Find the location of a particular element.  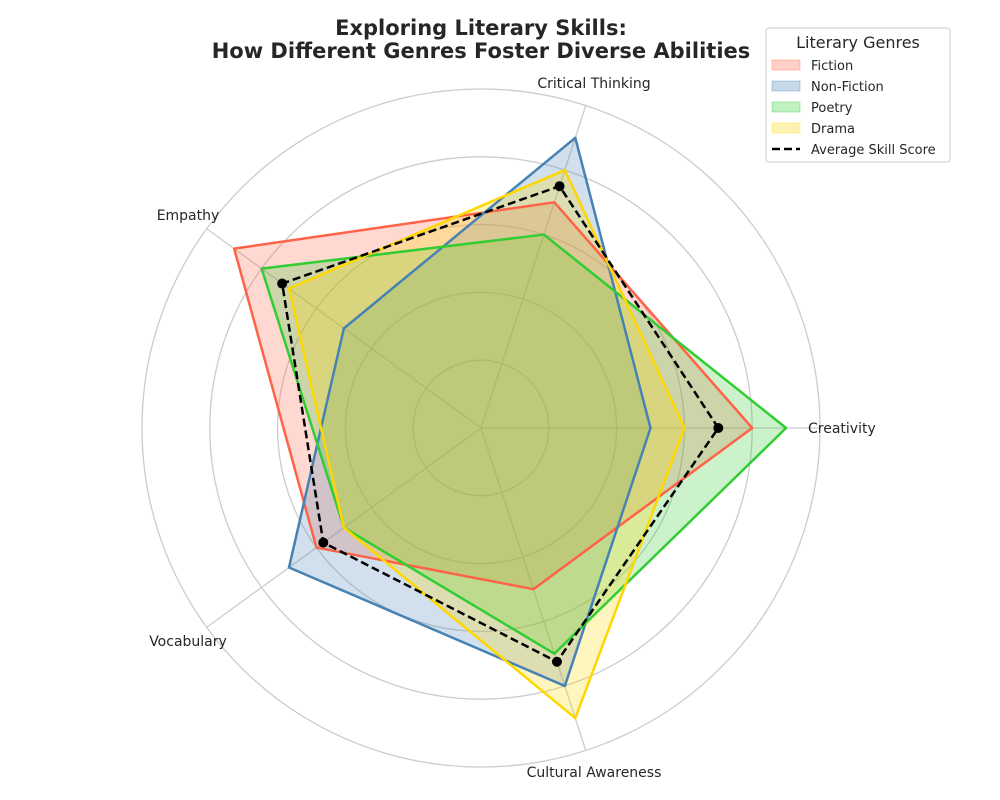

legend-frame is located at coordinates (858, 95).